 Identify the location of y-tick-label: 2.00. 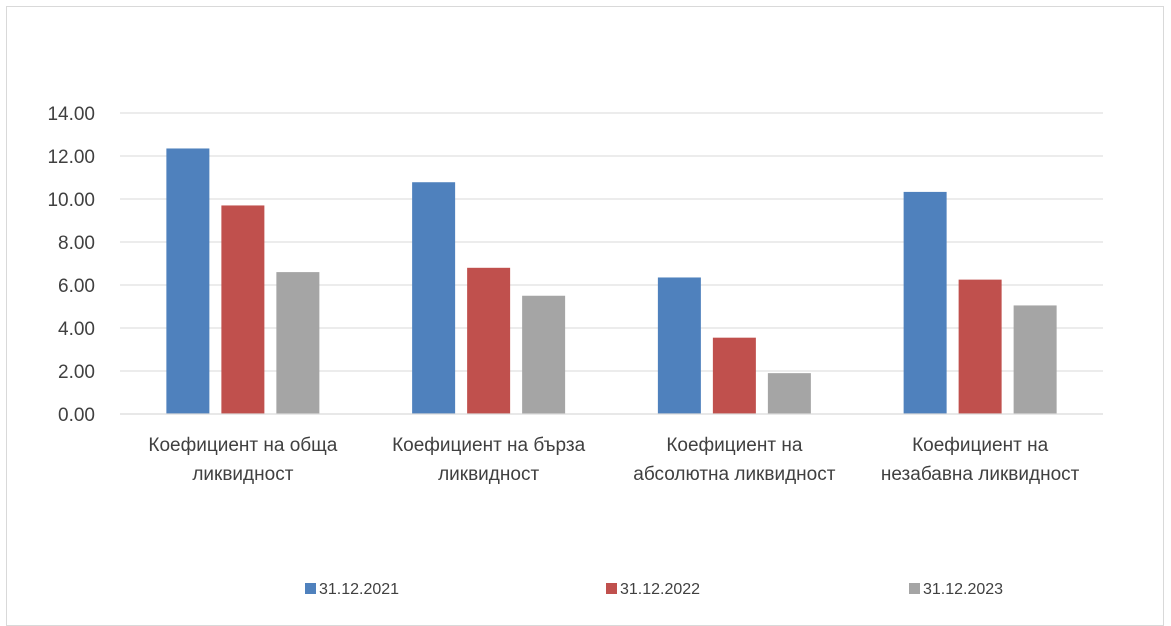
(76, 372).